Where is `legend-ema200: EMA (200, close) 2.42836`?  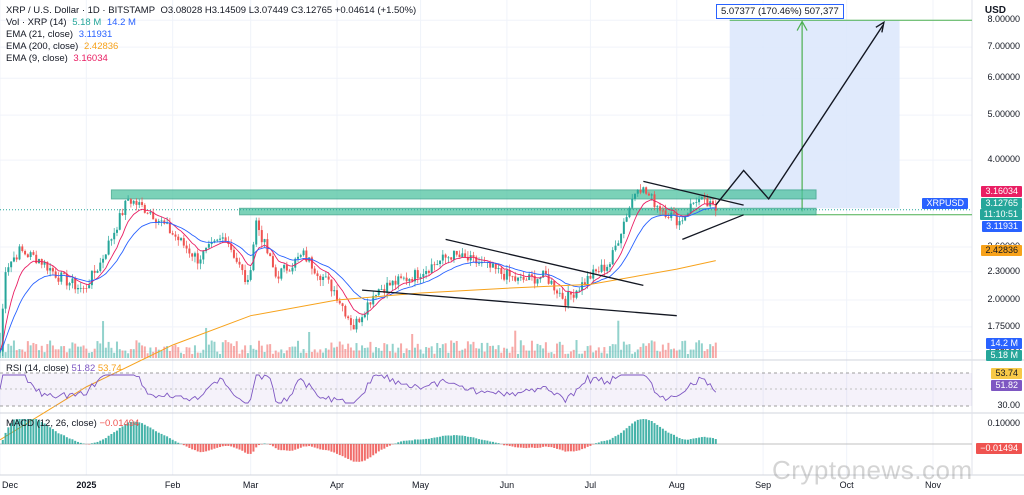 legend-ema200: EMA (200, close) 2.42836 is located at coordinates (62, 46).